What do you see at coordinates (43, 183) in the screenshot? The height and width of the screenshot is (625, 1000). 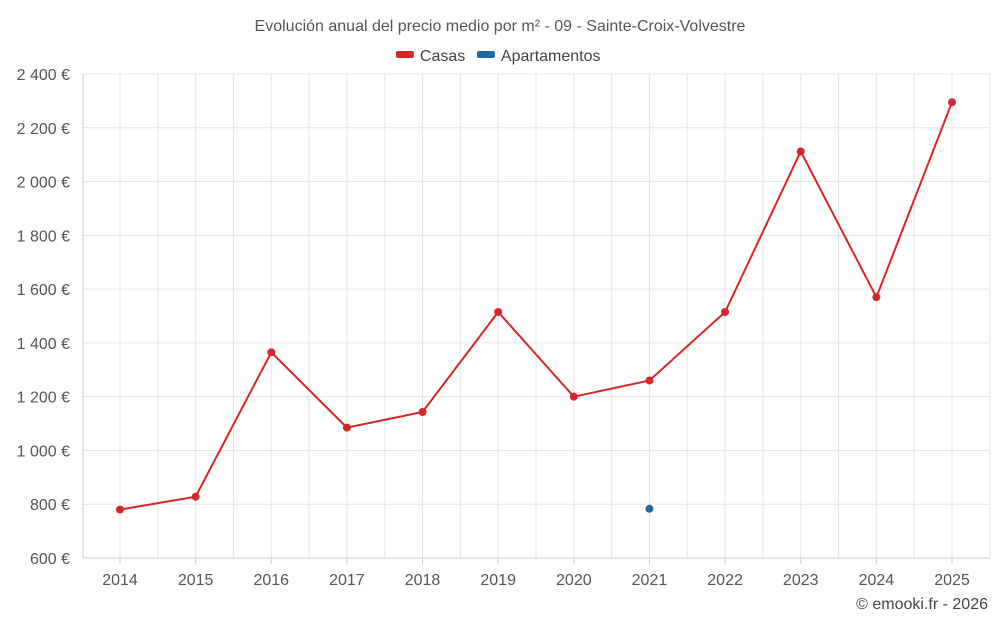 I see `y-tick-label: 2 000 €` at bounding box center [43, 183].